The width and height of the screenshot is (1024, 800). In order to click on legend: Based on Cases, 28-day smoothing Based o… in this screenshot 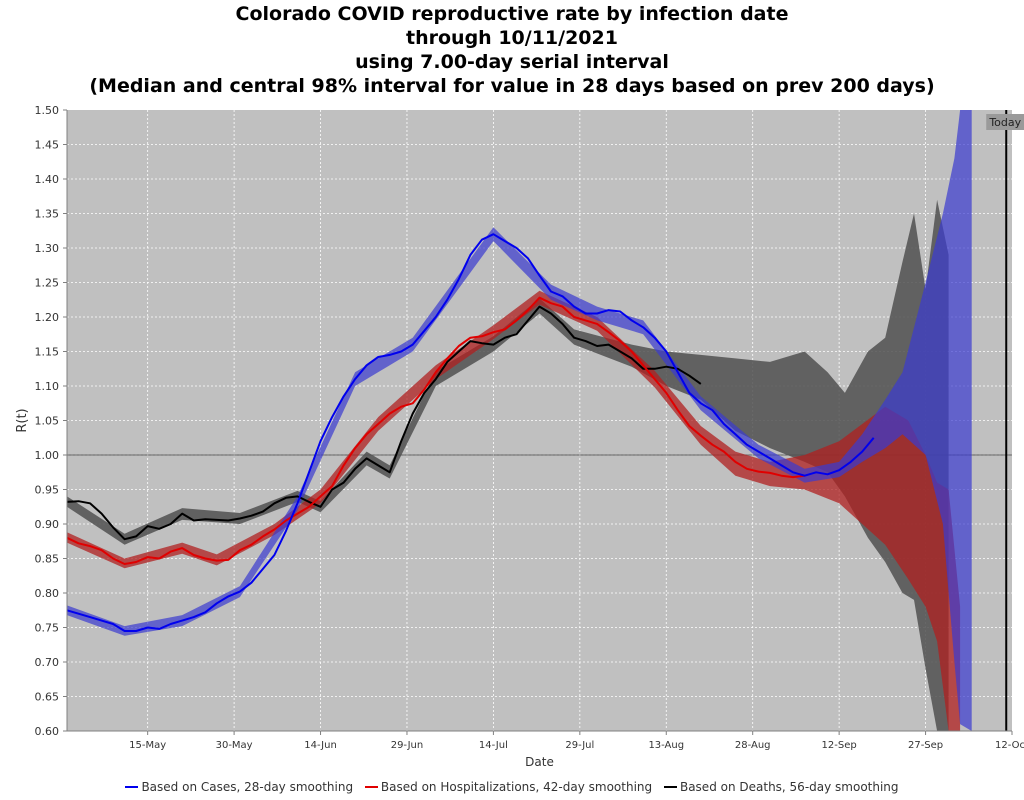, I will do `click(512, 787)`.